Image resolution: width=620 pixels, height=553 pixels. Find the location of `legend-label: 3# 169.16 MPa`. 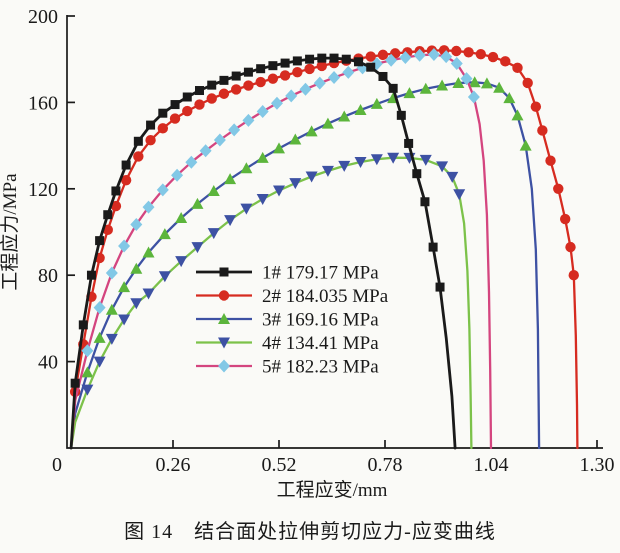

legend-label: 3# 169.16 MPa is located at coordinates (320, 320).